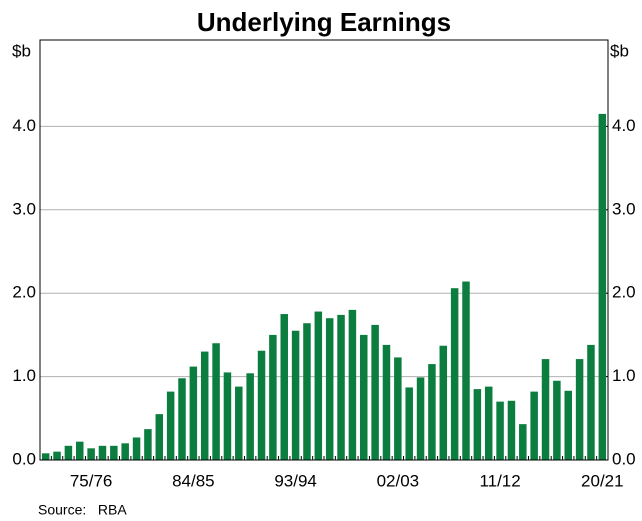 The width and height of the screenshot is (642, 521). Describe the element at coordinates (624, 292) in the screenshot. I see `y2-tick-label: 2.0` at that location.